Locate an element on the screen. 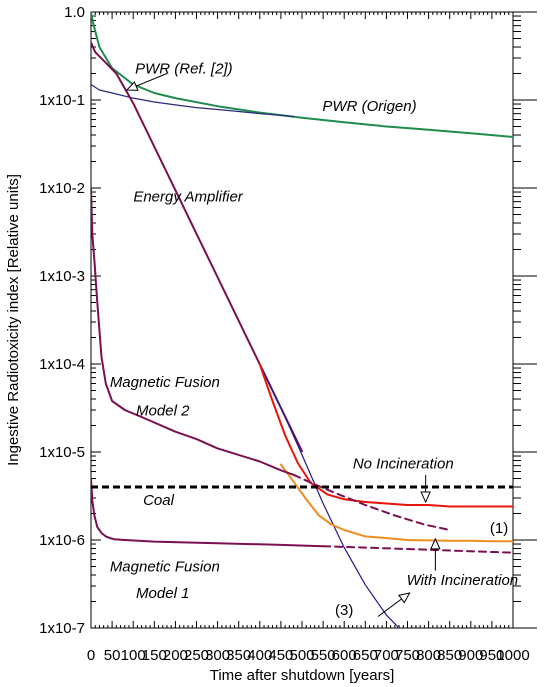 The height and width of the screenshot is (687, 553). x-tick-label: 200 is located at coordinates (175, 655).